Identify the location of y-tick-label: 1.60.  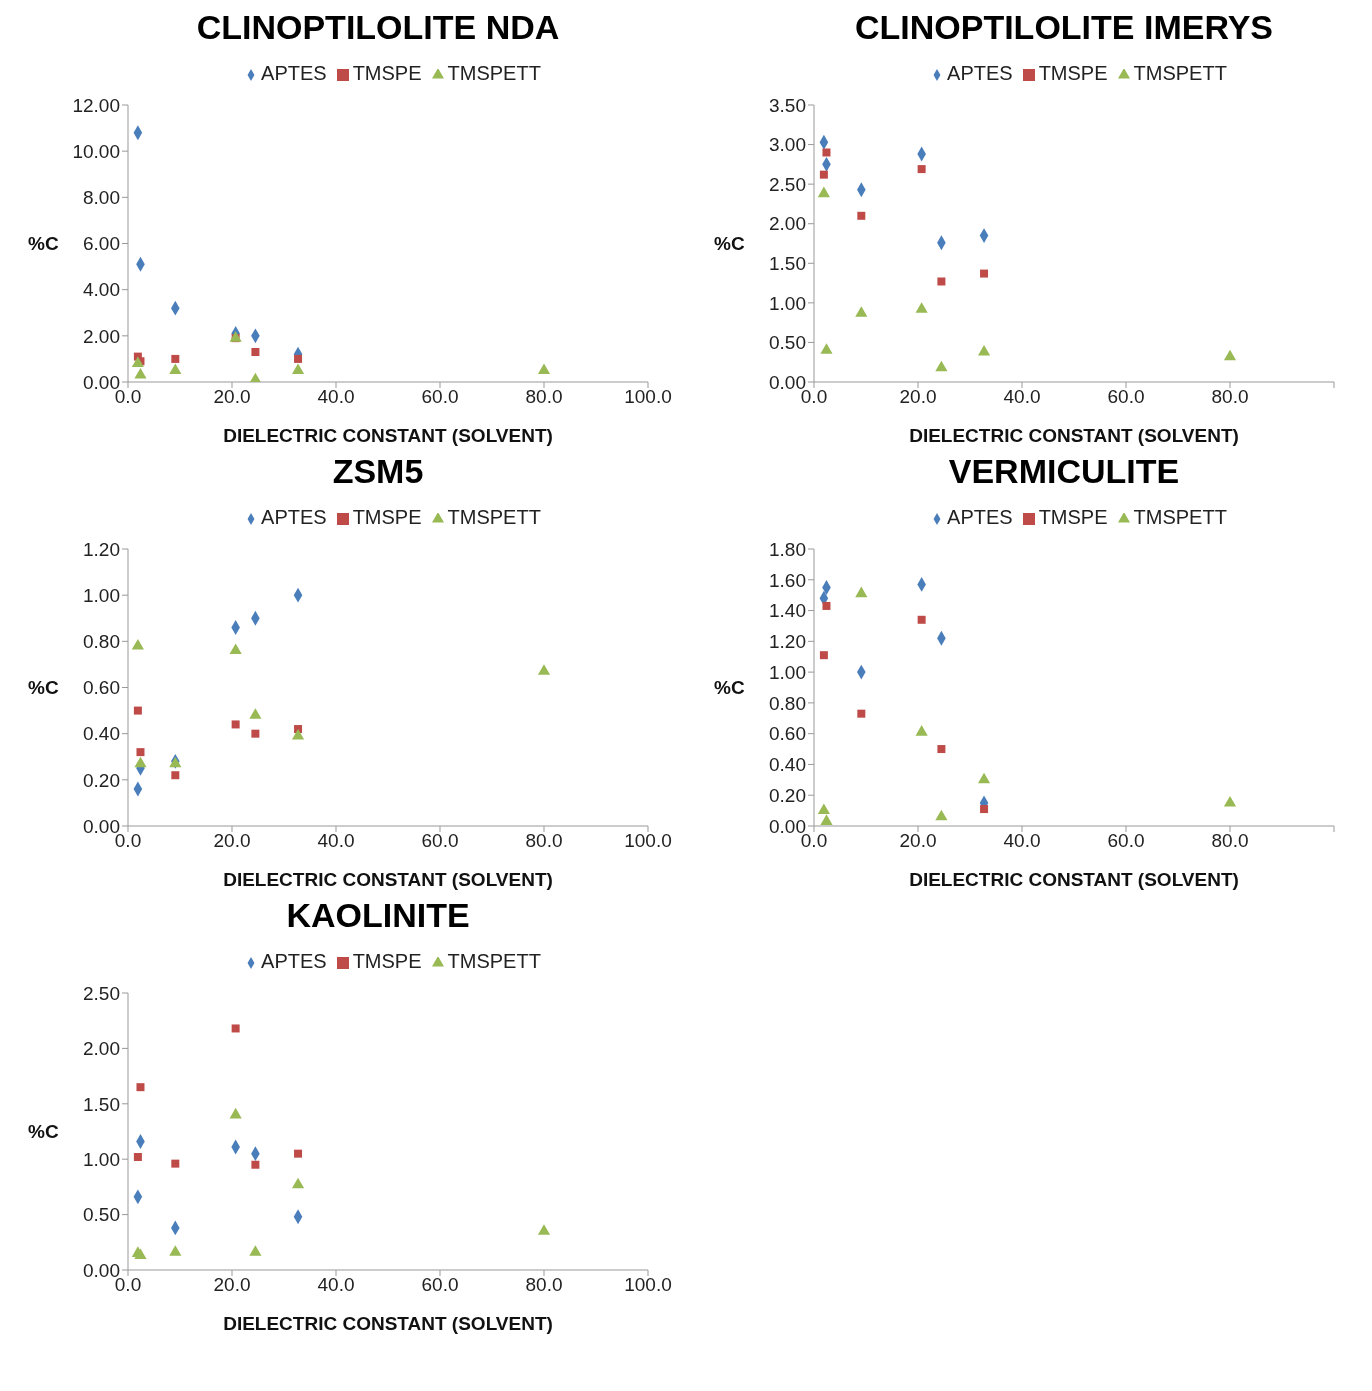
(787, 580).